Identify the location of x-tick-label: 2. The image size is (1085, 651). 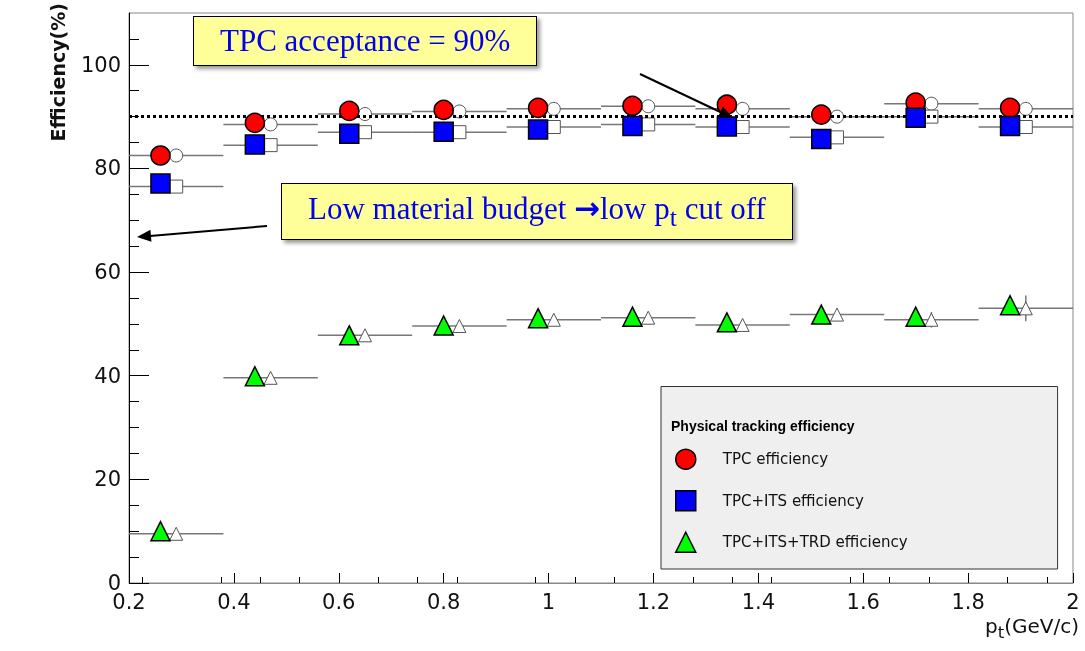
(1073, 601).